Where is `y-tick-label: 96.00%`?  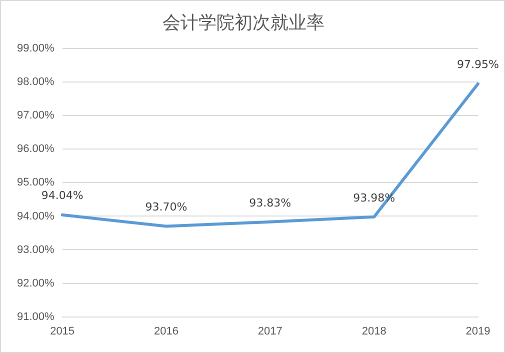 y-tick-label: 96.00% is located at coordinates (35, 149).